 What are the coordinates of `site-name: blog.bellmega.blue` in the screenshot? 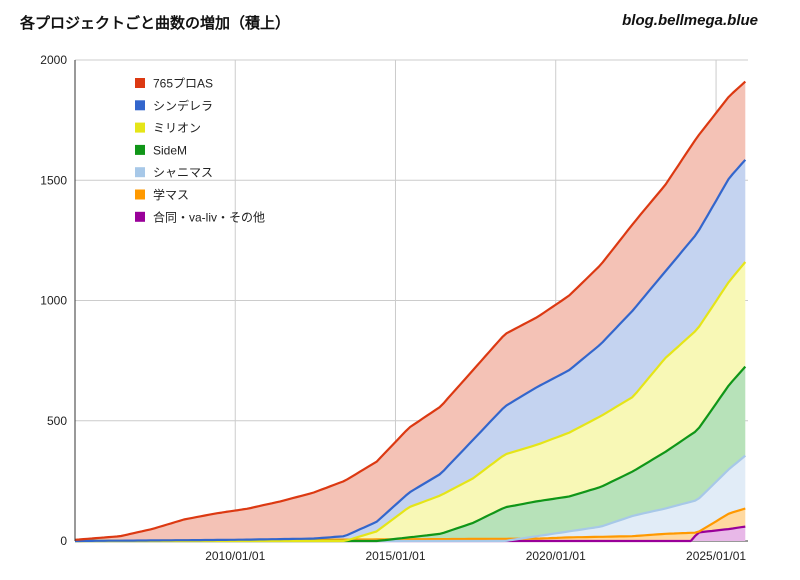 It's located at (690, 20).